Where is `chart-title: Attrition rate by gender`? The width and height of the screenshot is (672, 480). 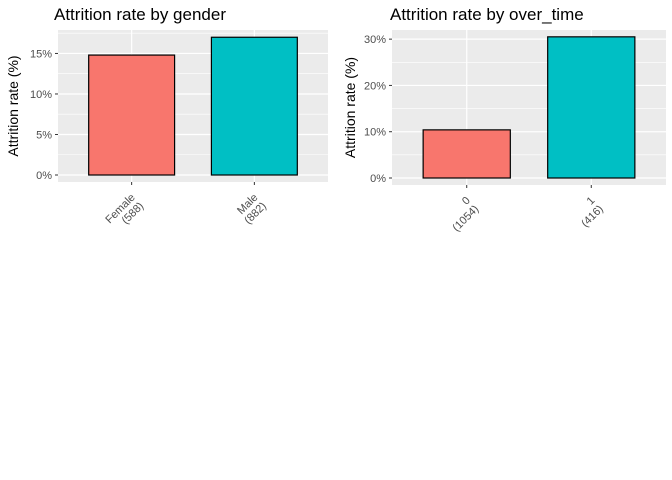 chart-title: Attrition rate by gender is located at coordinates (140, 14).